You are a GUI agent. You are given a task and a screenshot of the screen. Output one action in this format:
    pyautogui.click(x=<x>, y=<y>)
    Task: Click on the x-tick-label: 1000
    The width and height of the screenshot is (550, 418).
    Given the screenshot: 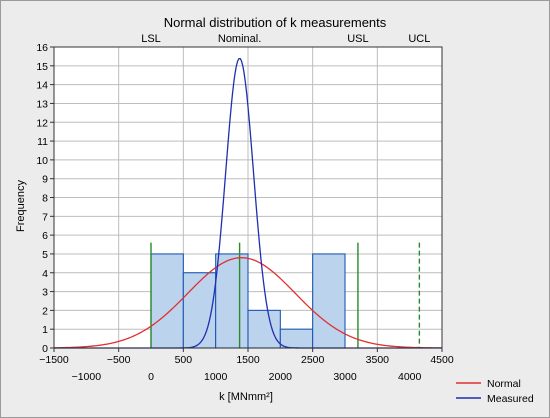 What is the action you would take?
    pyautogui.click(x=216, y=377)
    